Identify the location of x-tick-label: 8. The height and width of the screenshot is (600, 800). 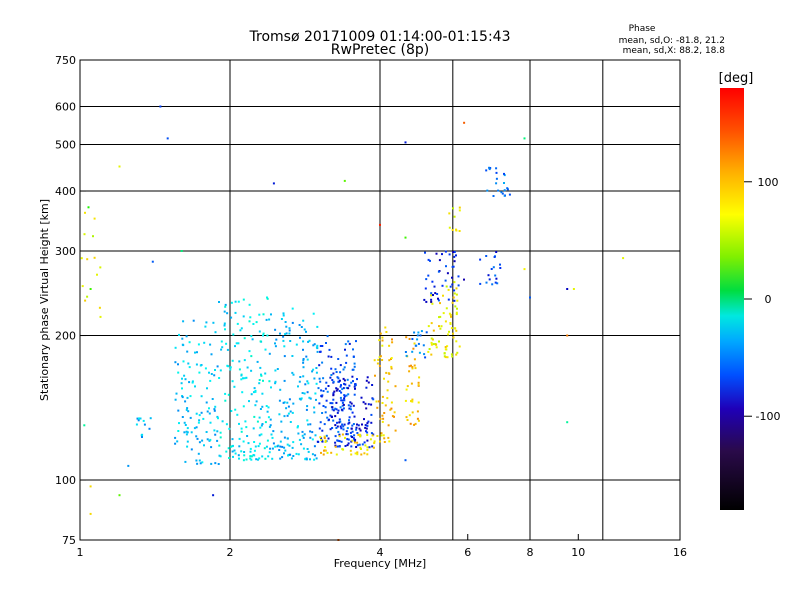
(530, 552).